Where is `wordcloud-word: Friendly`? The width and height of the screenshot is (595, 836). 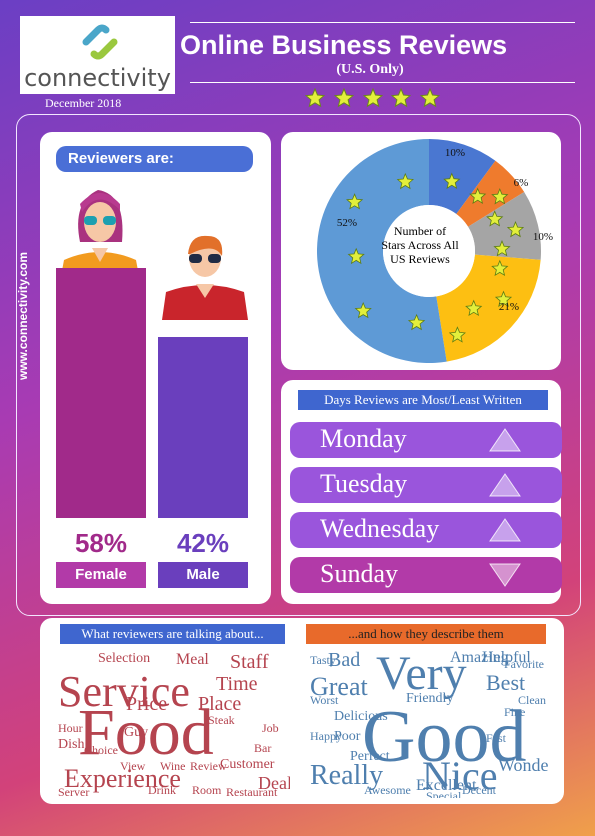
wordcloud-word: Friendly is located at coordinates (430, 698).